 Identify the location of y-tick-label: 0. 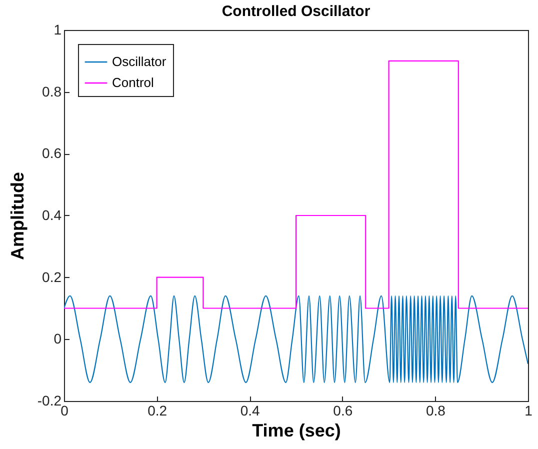
(58, 338).